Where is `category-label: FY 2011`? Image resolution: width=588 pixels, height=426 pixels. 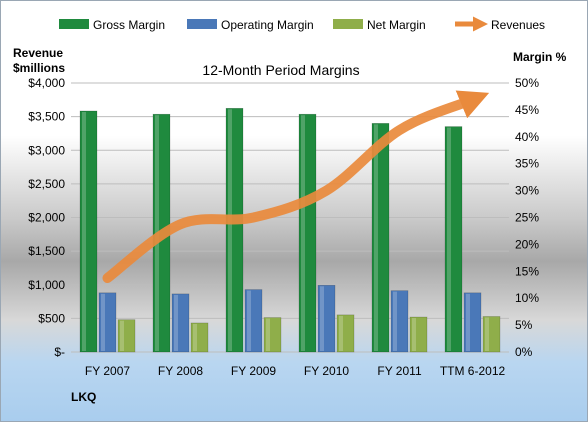 category-label: FY 2011 is located at coordinates (399, 371).